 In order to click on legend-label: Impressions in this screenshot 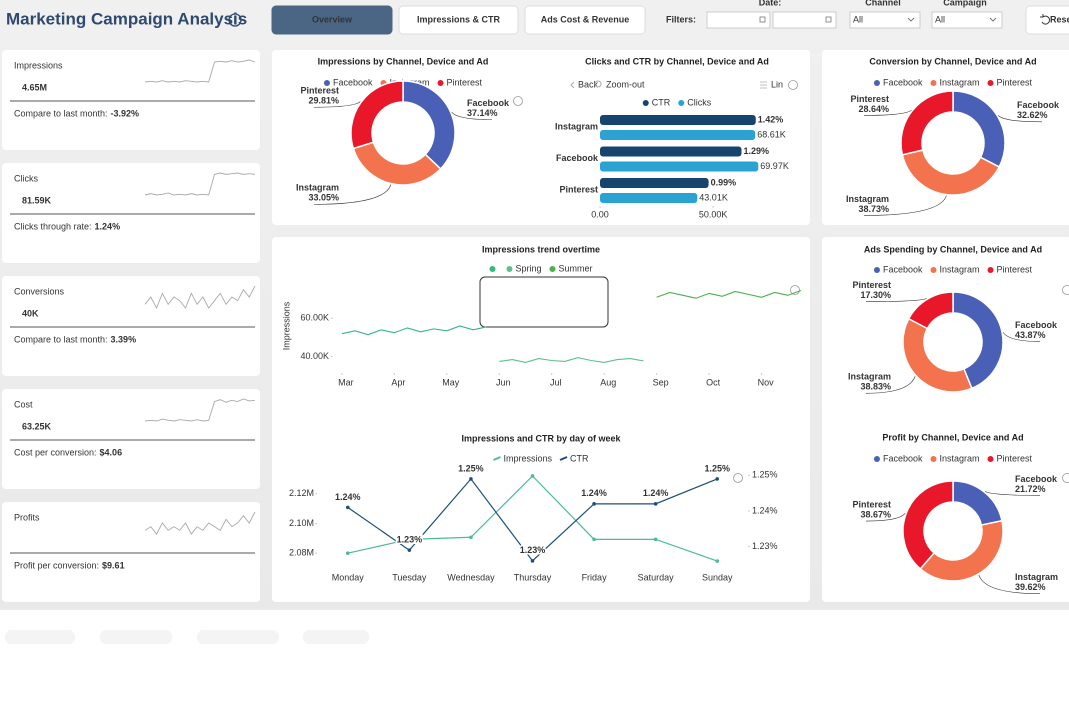, I will do `click(527, 458)`.